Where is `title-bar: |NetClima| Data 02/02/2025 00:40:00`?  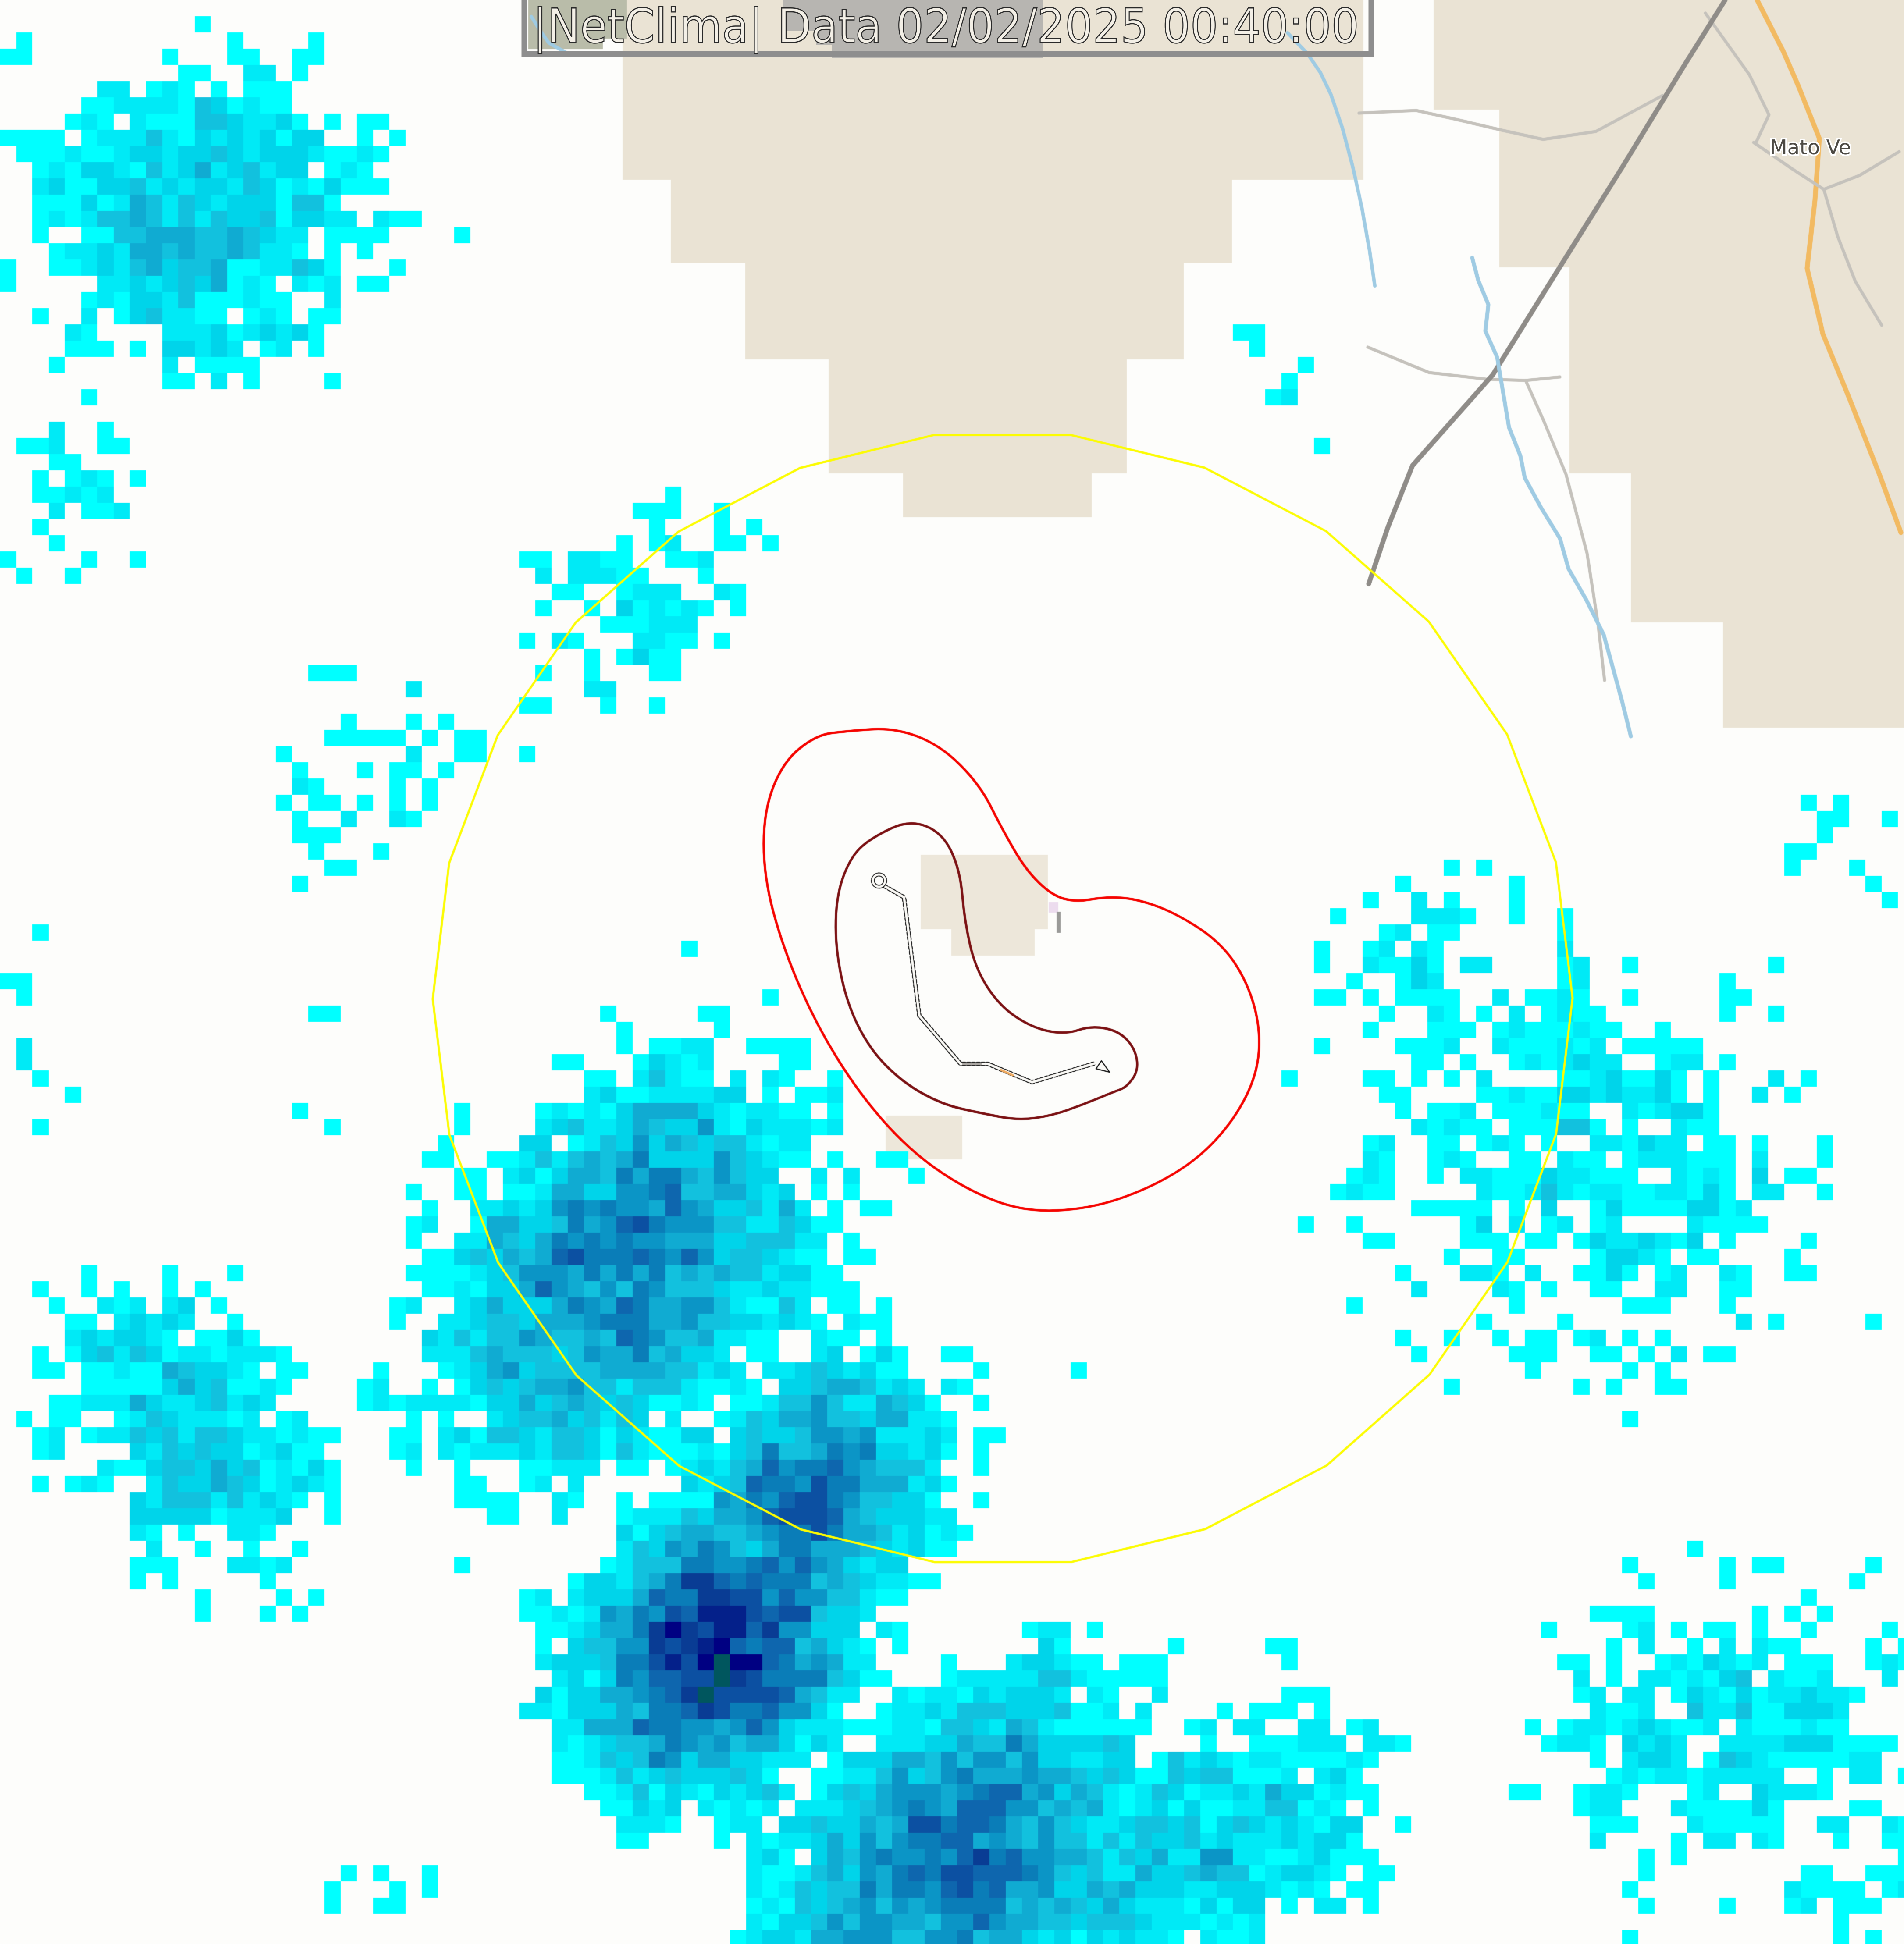 title-bar: |NetClima| Data 02/02/2025 00:40:00 is located at coordinates (947, 29).